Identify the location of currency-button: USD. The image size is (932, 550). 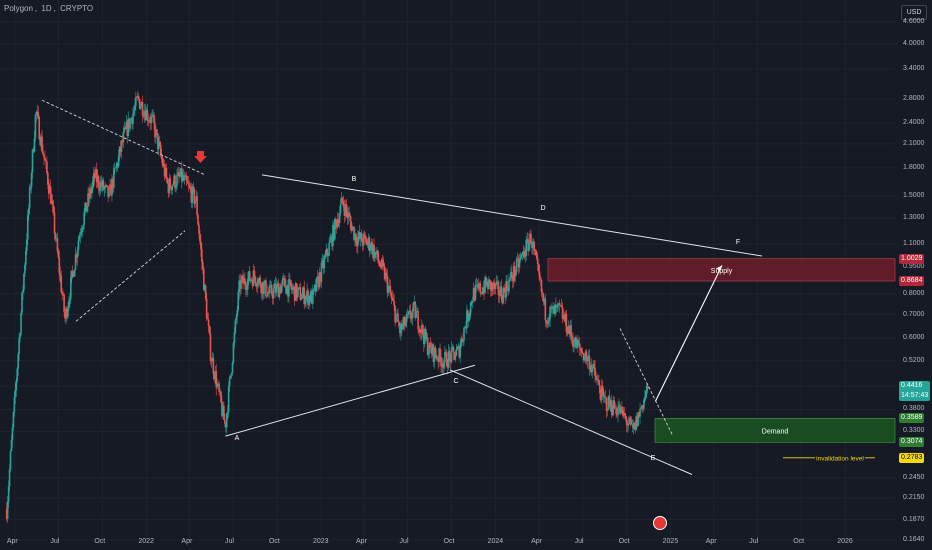
(914, 12).